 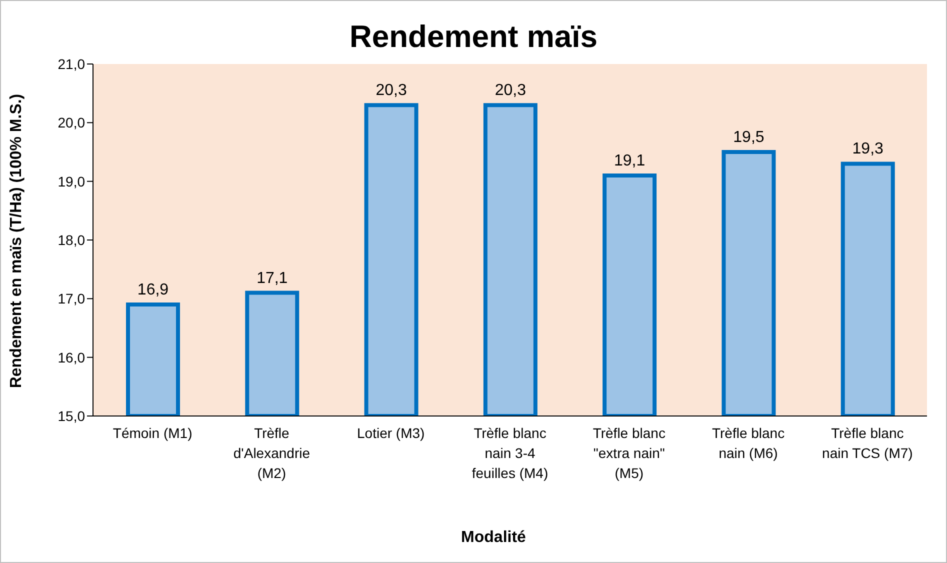 What do you see at coordinates (72, 181) in the screenshot?
I see `y-tick-label: 19,0` at bounding box center [72, 181].